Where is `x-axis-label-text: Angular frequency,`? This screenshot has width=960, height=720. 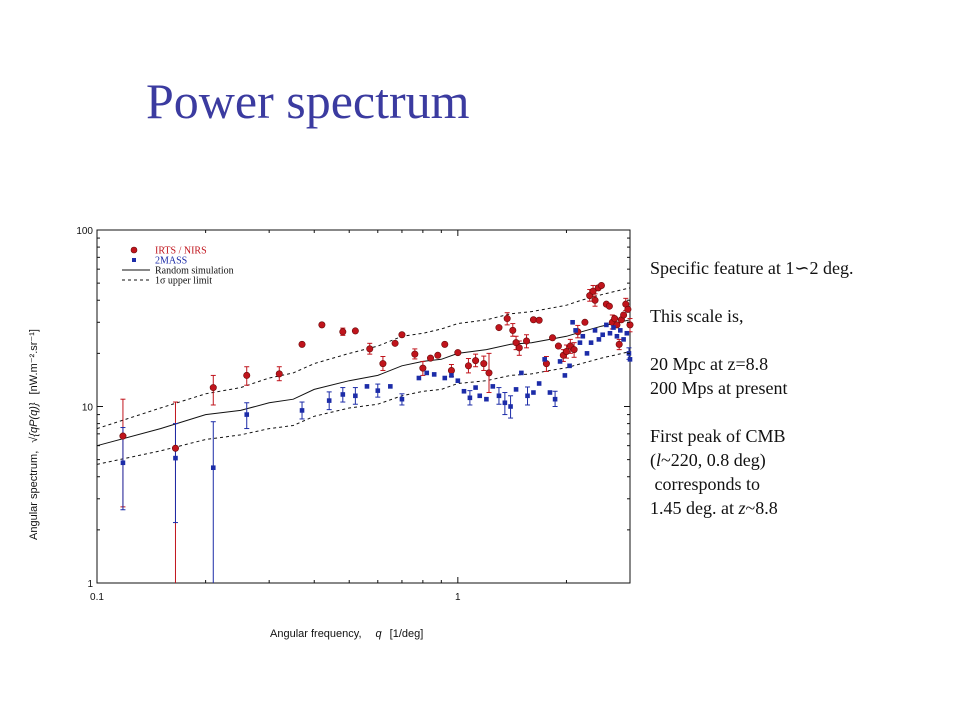 x-axis-label-text: Angular frequency, is located at coordinates (316, 634).